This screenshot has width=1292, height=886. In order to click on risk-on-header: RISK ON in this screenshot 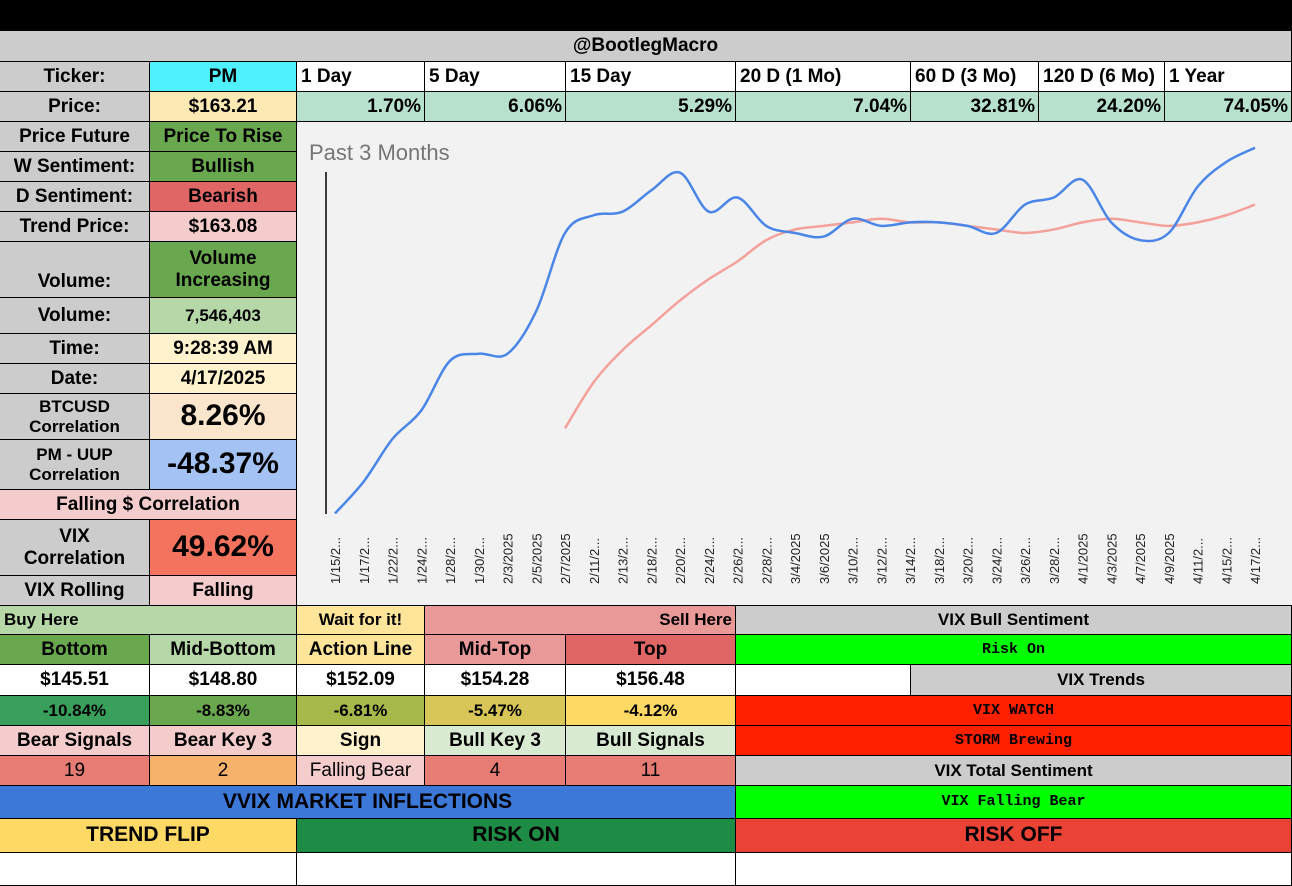, I will do `click(516, 836)`.